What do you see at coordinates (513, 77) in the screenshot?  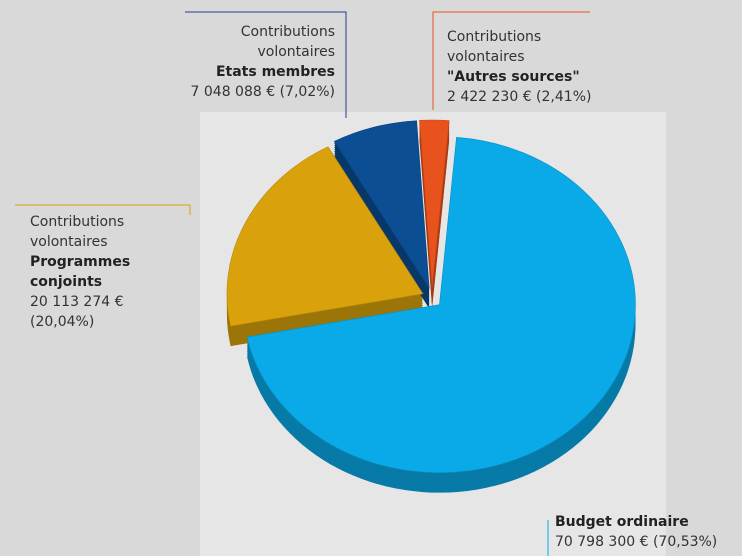 I see `label-name: "Autres sources"` at bounding box center [513, 77].